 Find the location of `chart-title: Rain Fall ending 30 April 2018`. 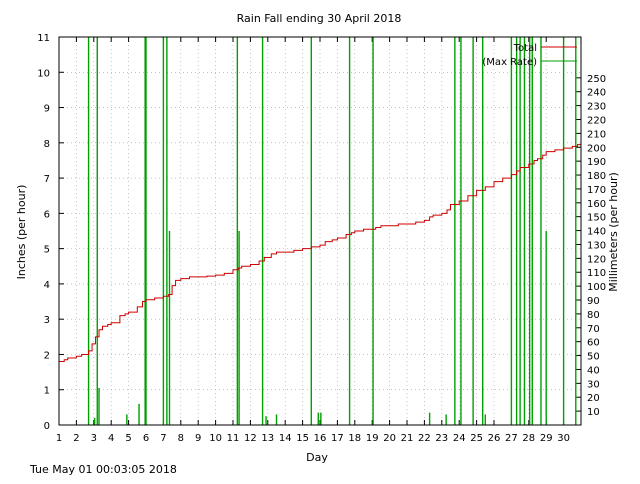

chart-title: Rain Fall ending 30 April 2018 is located at coordinates (319, 18).